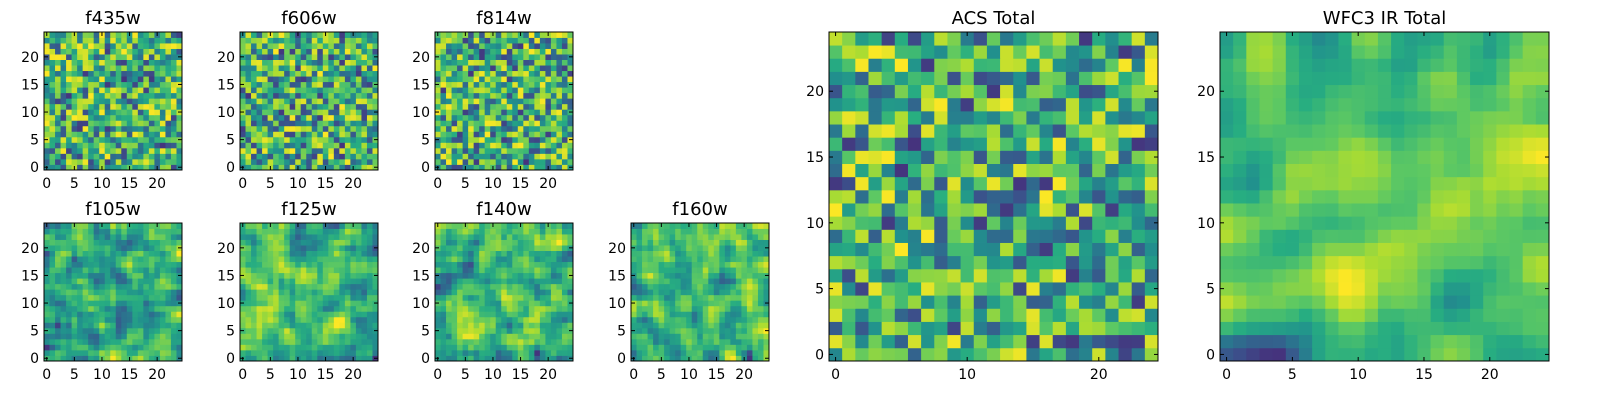 This screenshot has width=1600, height=400. I want to click on axes-frame, so click(113, 292).